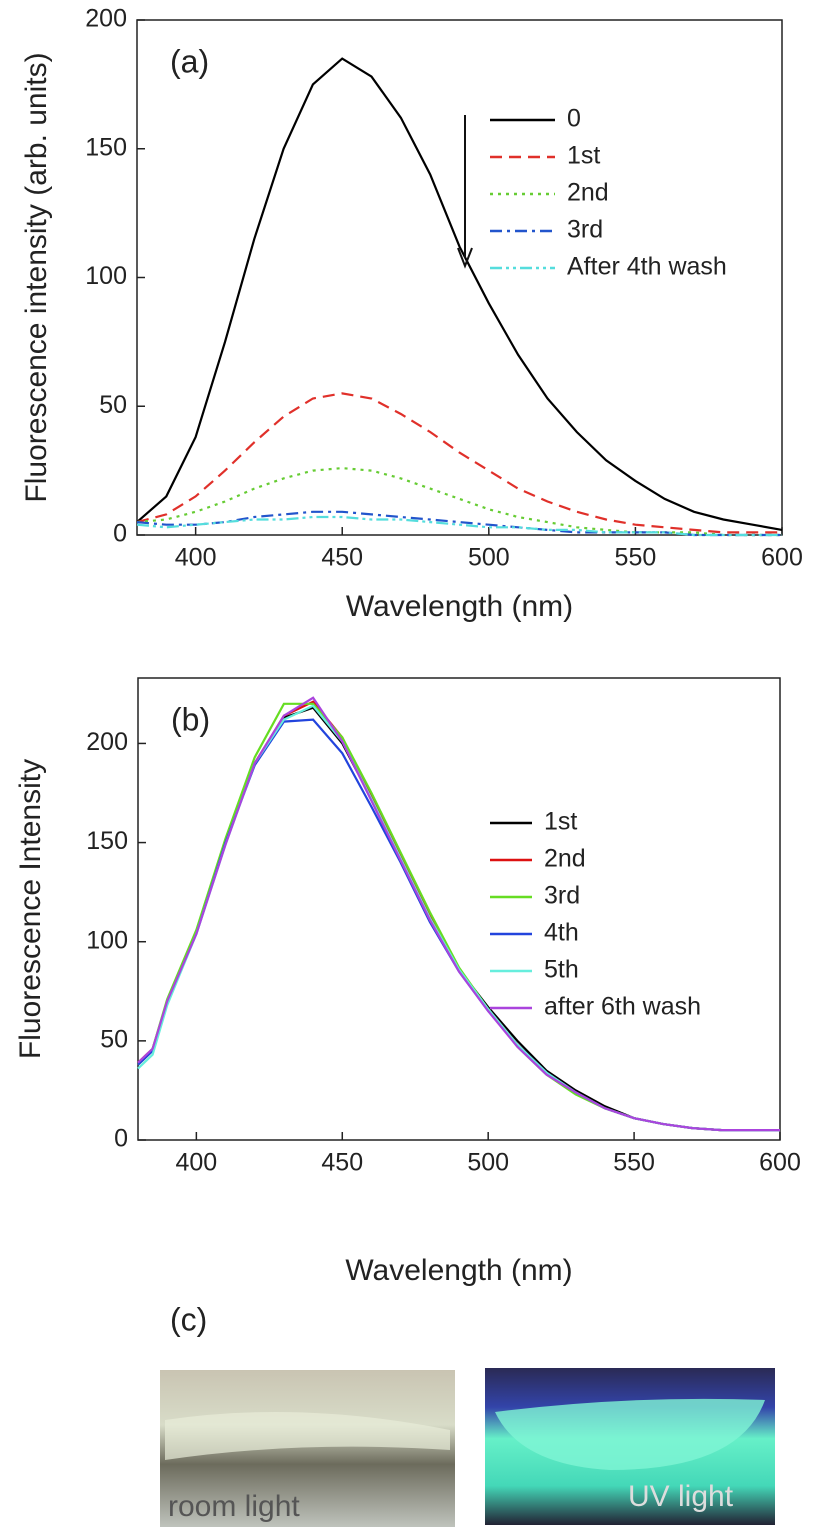  I want to click on legend-label: 4th, so click(561, 933).